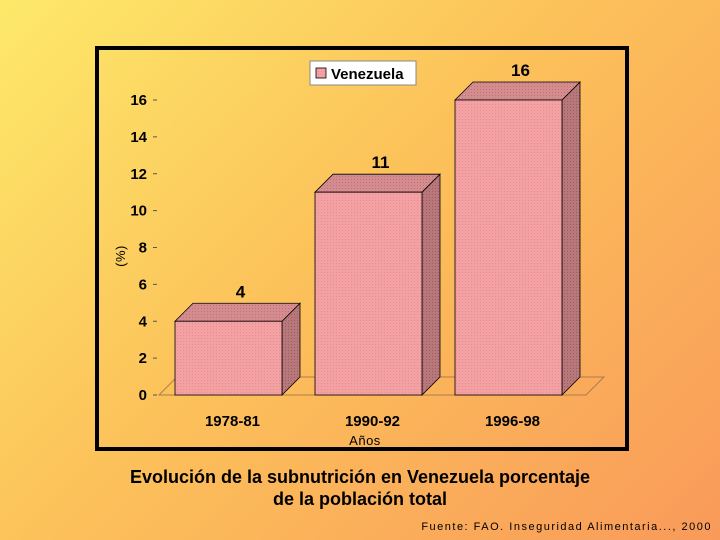  I want to click on data-label: 16, so click(520, 70).